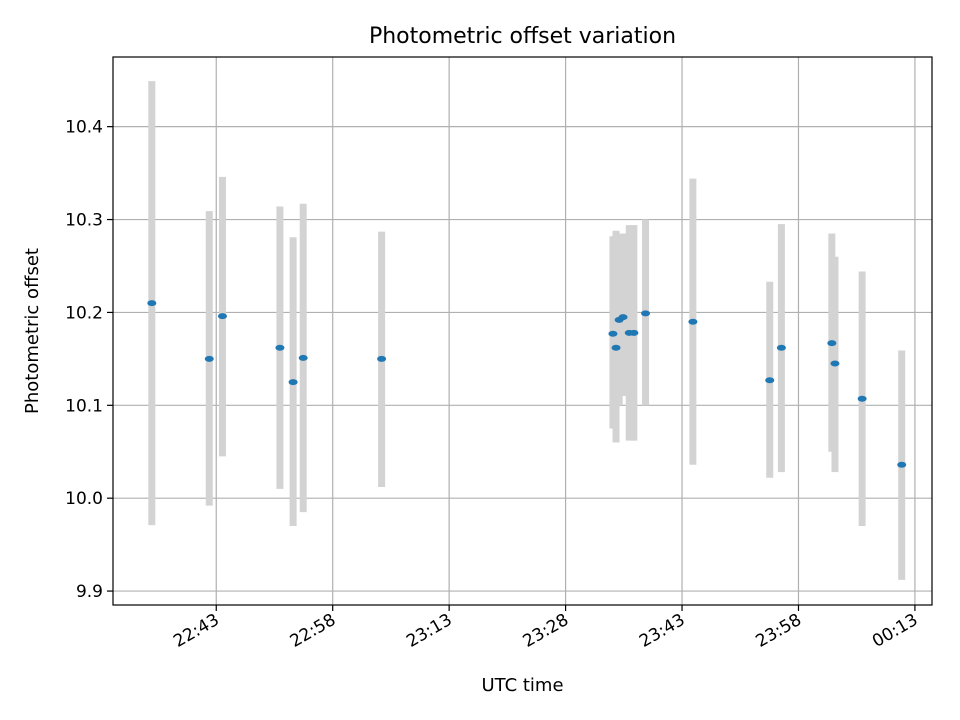  I want to click on y-tick-label: 10.3, so click(84, 221).